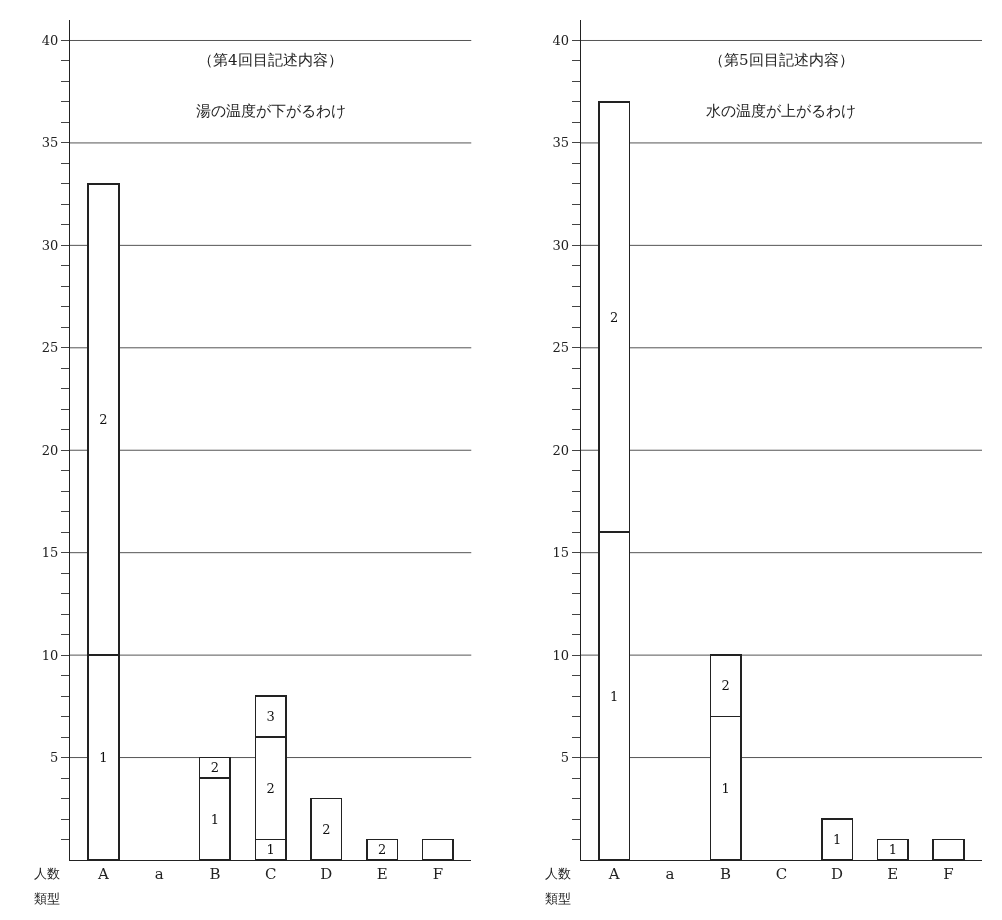  I want to click on text: （第5回目記述内容）, so click(781, 60).